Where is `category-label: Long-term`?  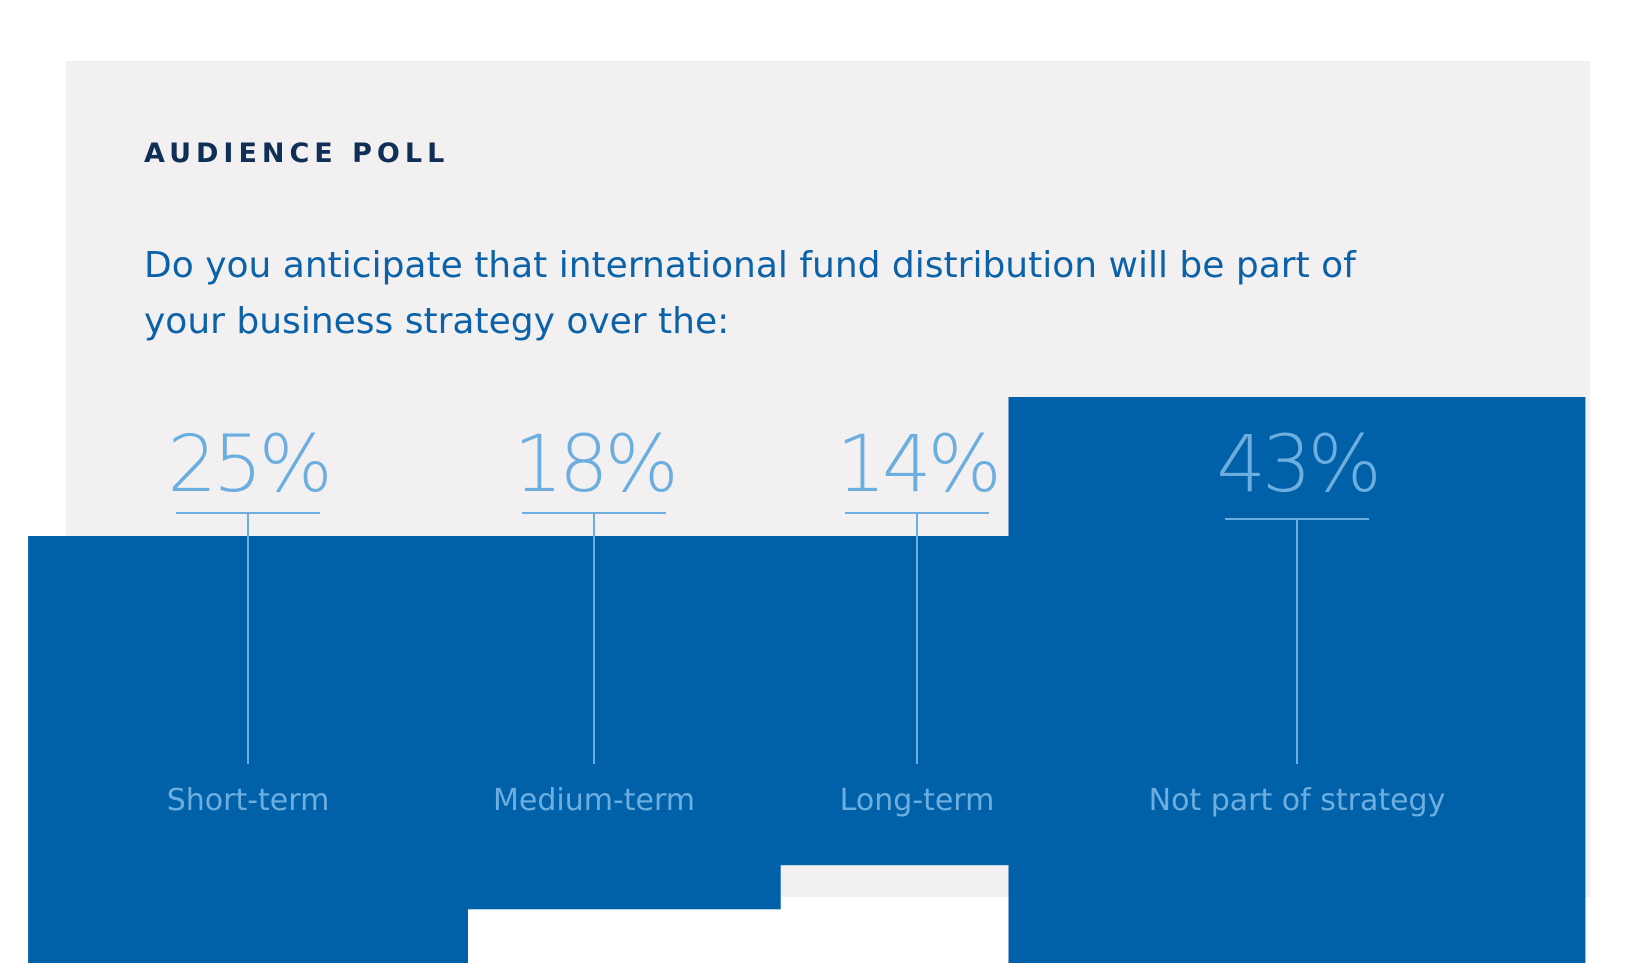
category-label: Long-term is located at coordinates (917, 800).